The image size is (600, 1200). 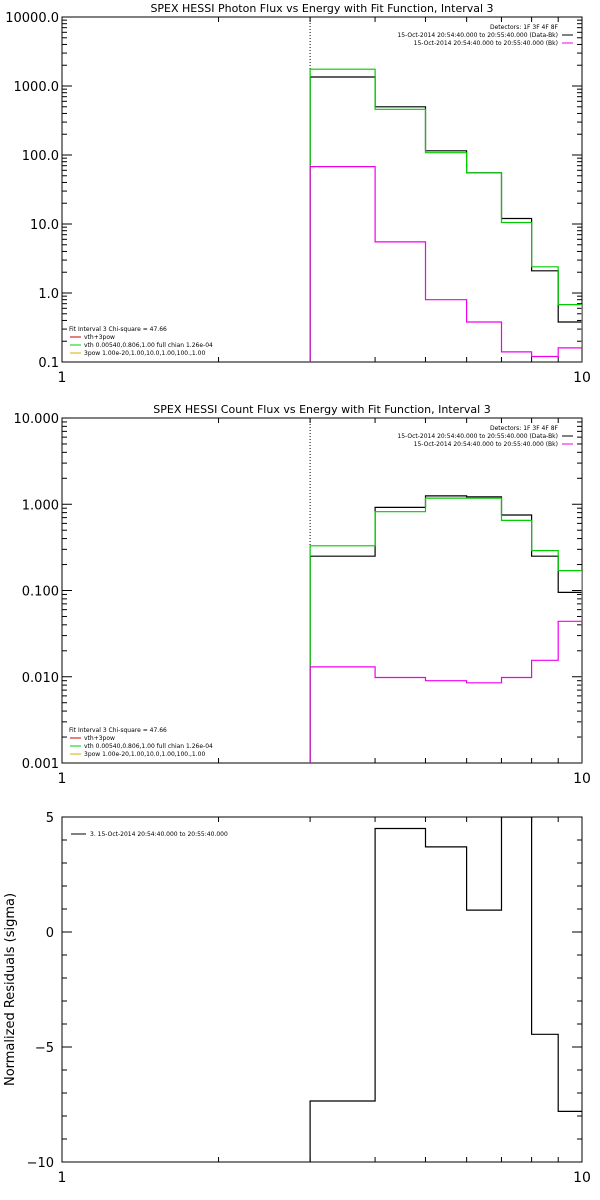 What do you see at coordinates (10, 989) in the screenshot?
I see `y-axis-label: Normalized Residuals (sigma)` at bounding box center [10, 989].